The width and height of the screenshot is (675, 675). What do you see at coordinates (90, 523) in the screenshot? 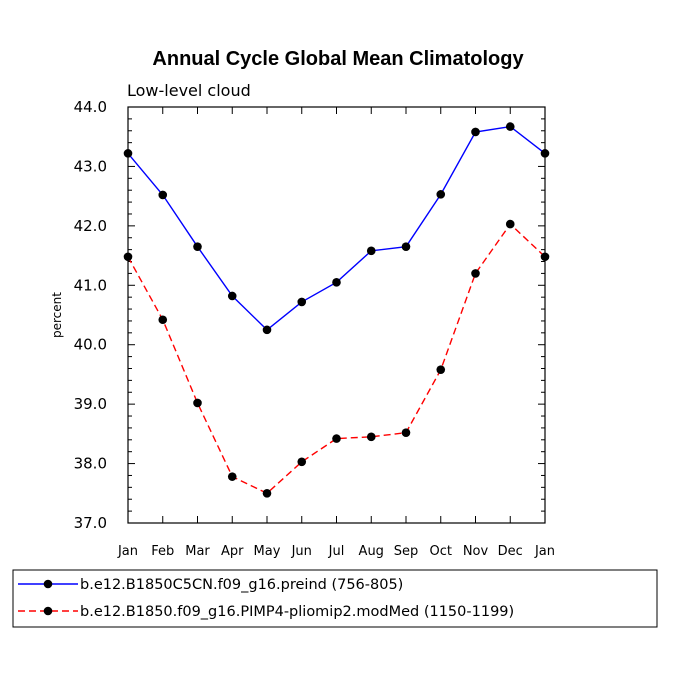
I see `y-tick-label: 37.0` at bounding box center [90, 523].